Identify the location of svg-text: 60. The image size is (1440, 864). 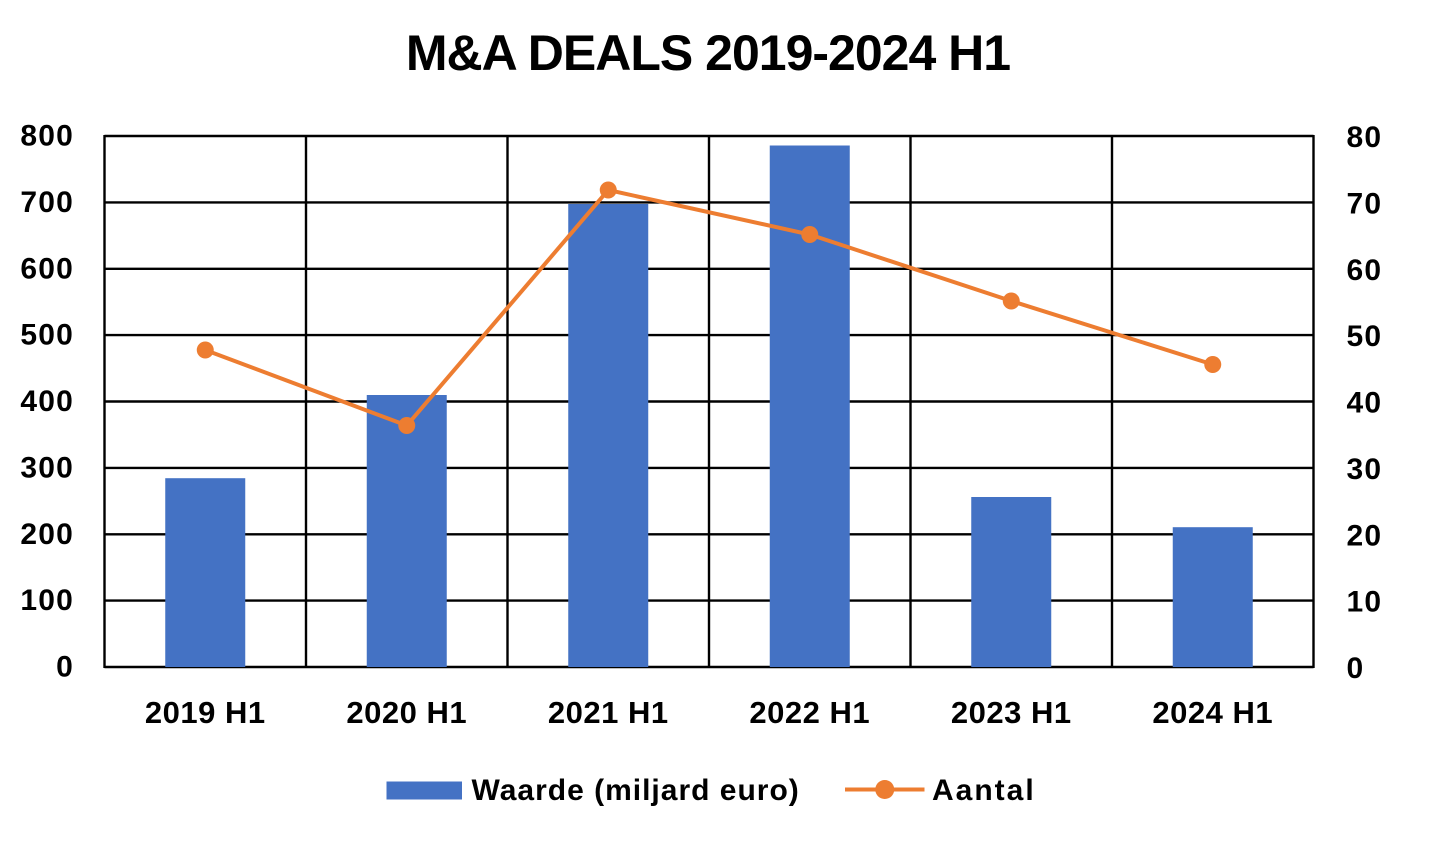
(1365, 270).